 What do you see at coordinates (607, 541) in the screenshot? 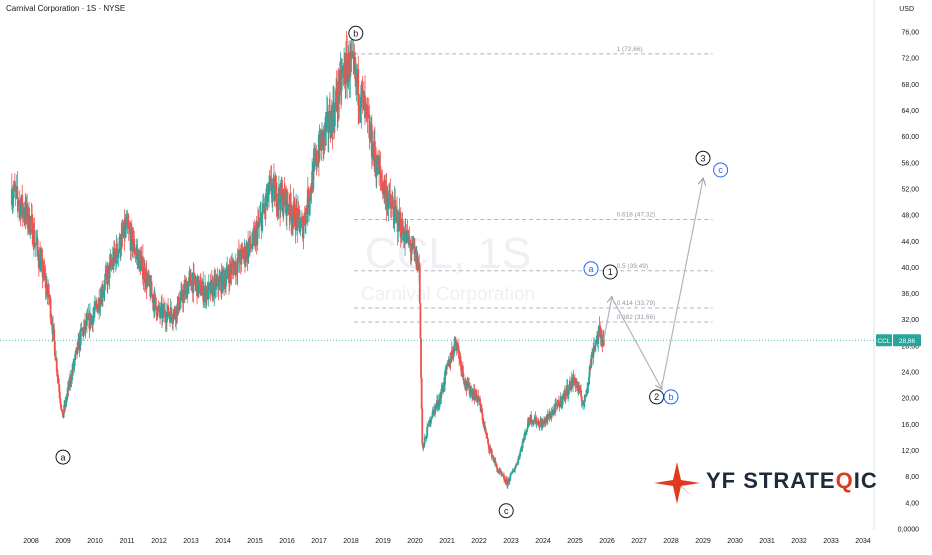
I see `x-tick-label: 2026` at bounding box center [607, 541].